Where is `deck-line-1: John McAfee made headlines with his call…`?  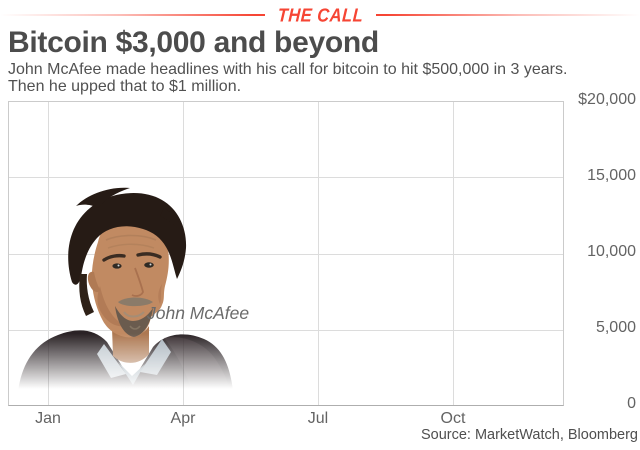 deck-line-1: John McAfee made headlines with his call… is located at coordinates (288, 69).